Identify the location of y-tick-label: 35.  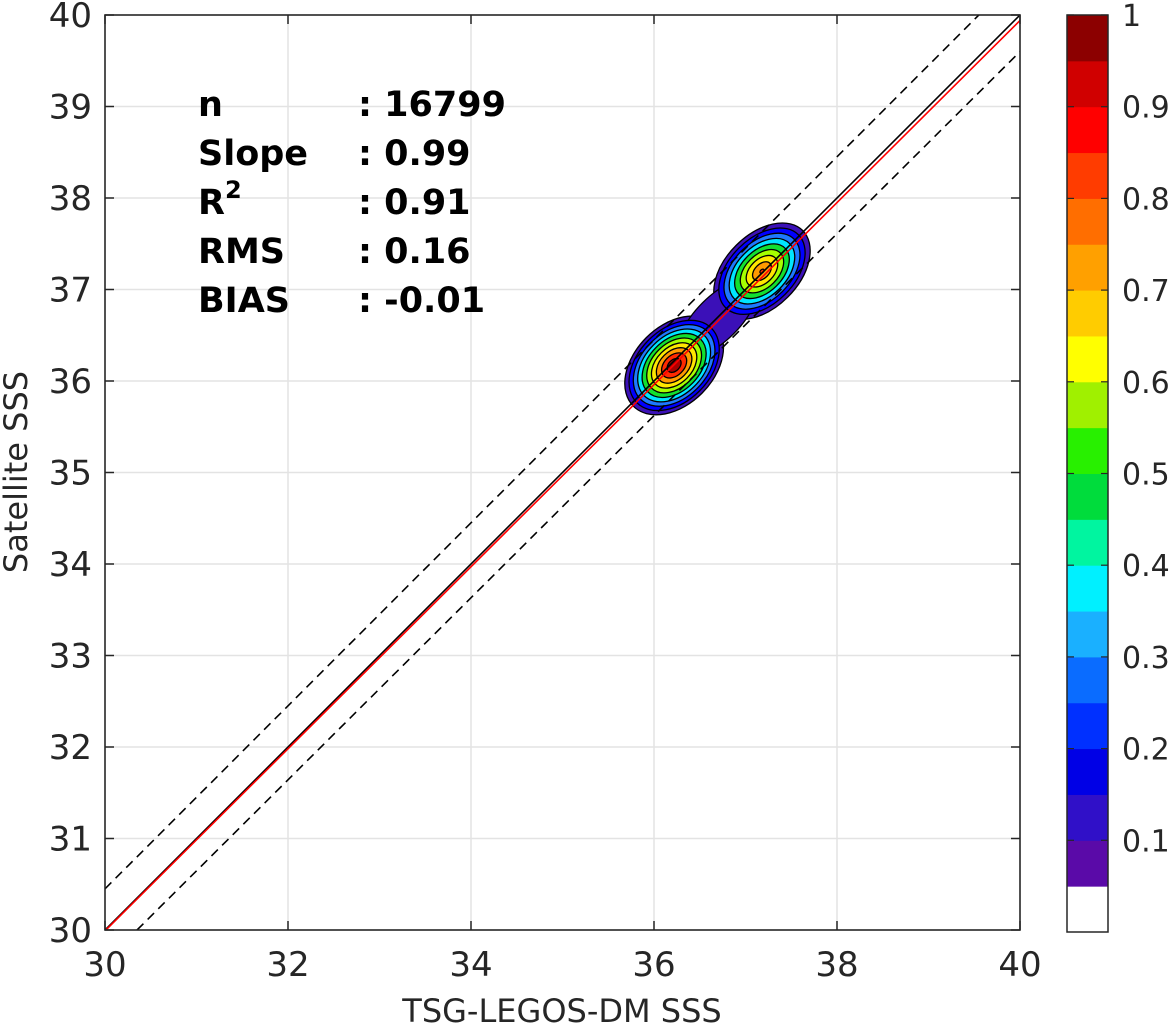
(70, 474).